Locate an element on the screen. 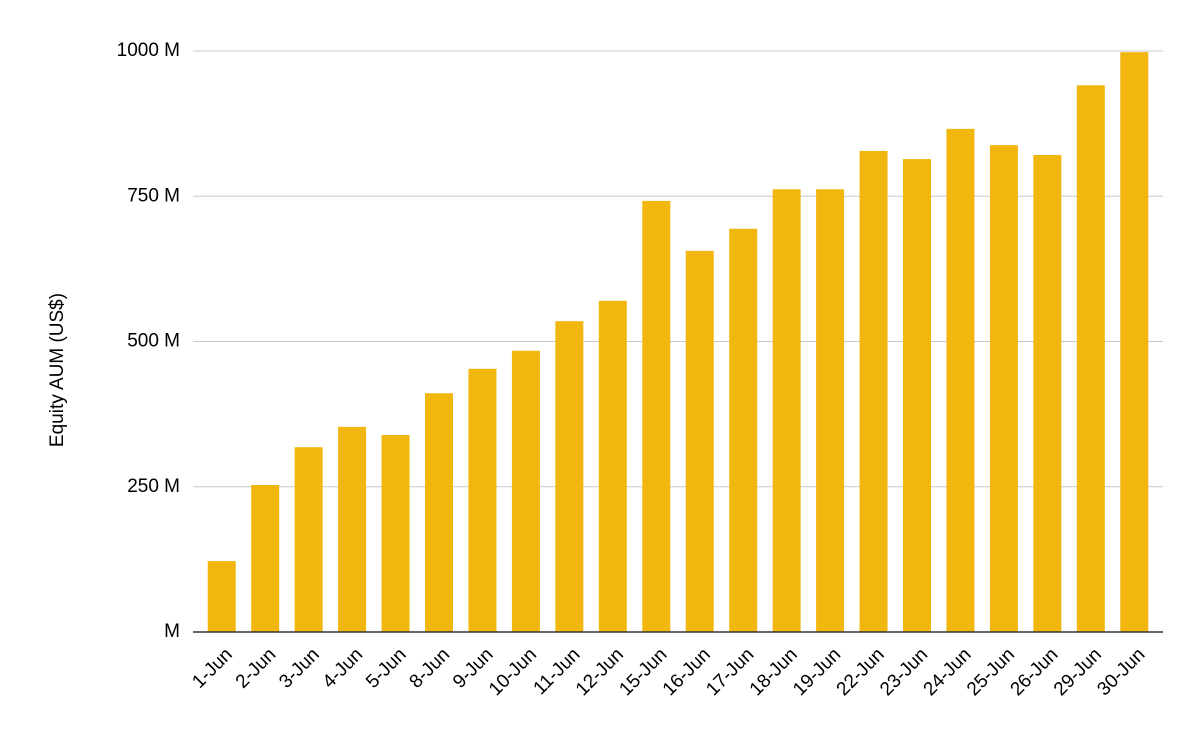  x-tick-label: 24-Jun is located at coordinates (948, 672).